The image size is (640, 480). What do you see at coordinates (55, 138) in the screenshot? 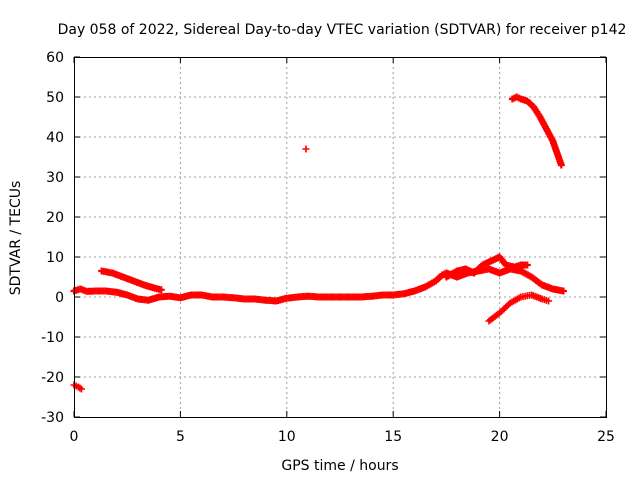
I see `y-tick-label: 40` at bounding box center [55, 138].